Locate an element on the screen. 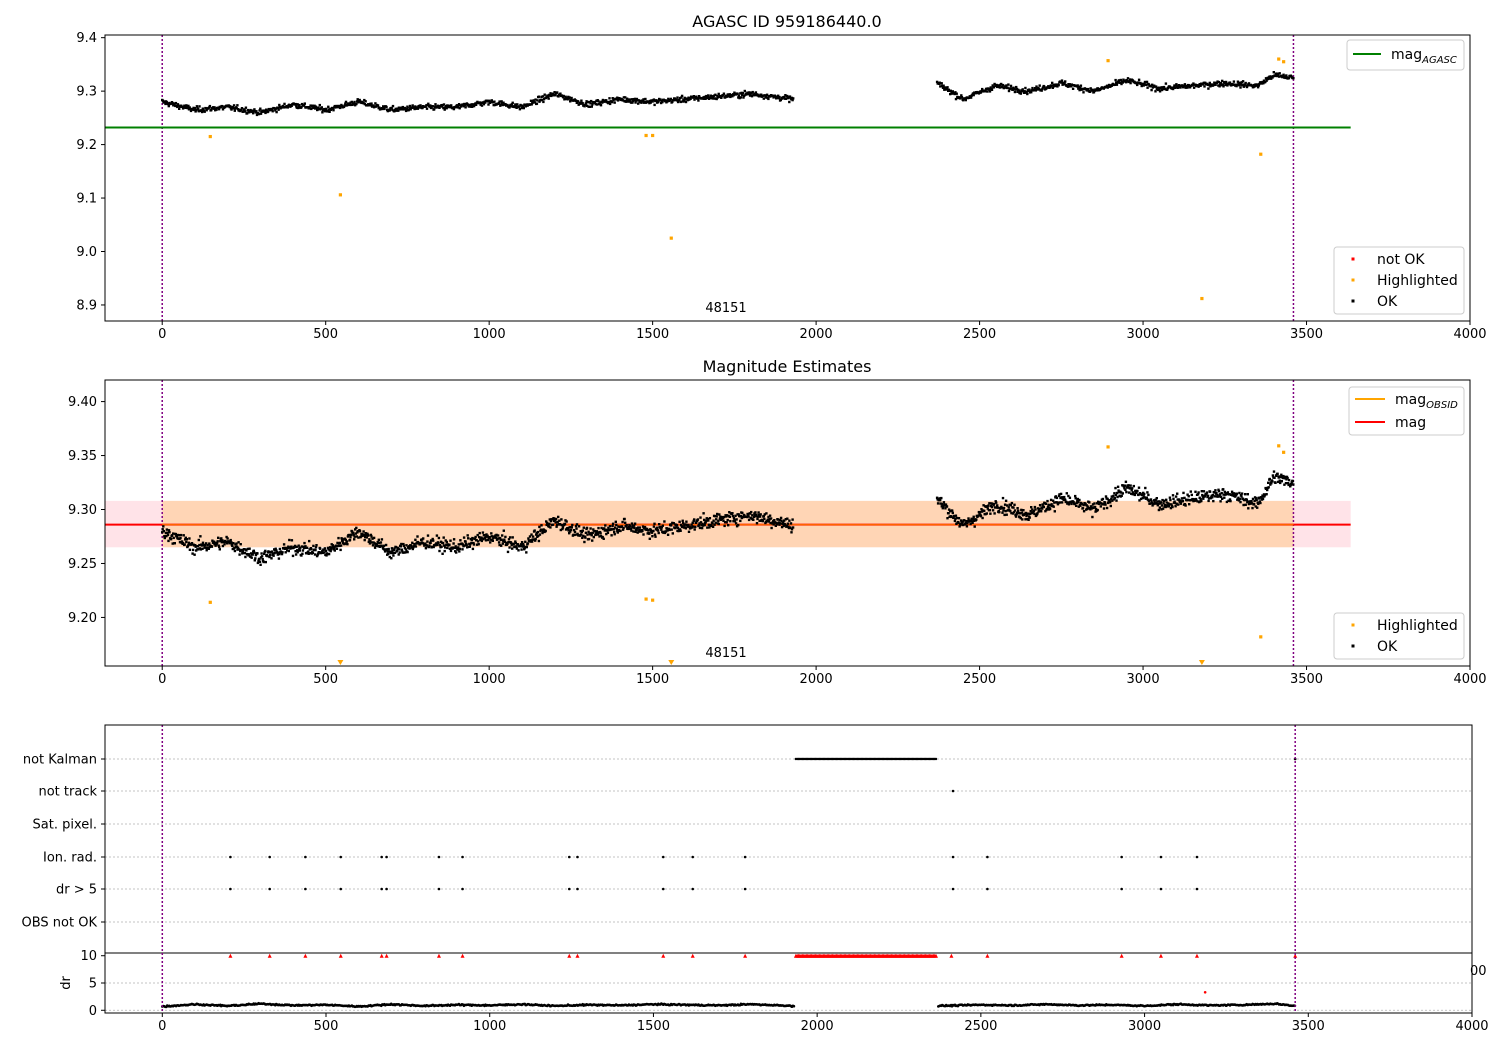  dr-clipped-marker is located at coordinates (1160, 955).